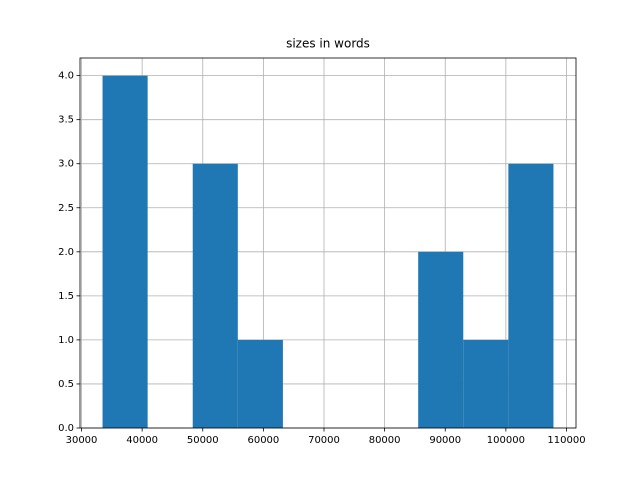  I want to click on x-tick-label: 40000, so click(142, 440).